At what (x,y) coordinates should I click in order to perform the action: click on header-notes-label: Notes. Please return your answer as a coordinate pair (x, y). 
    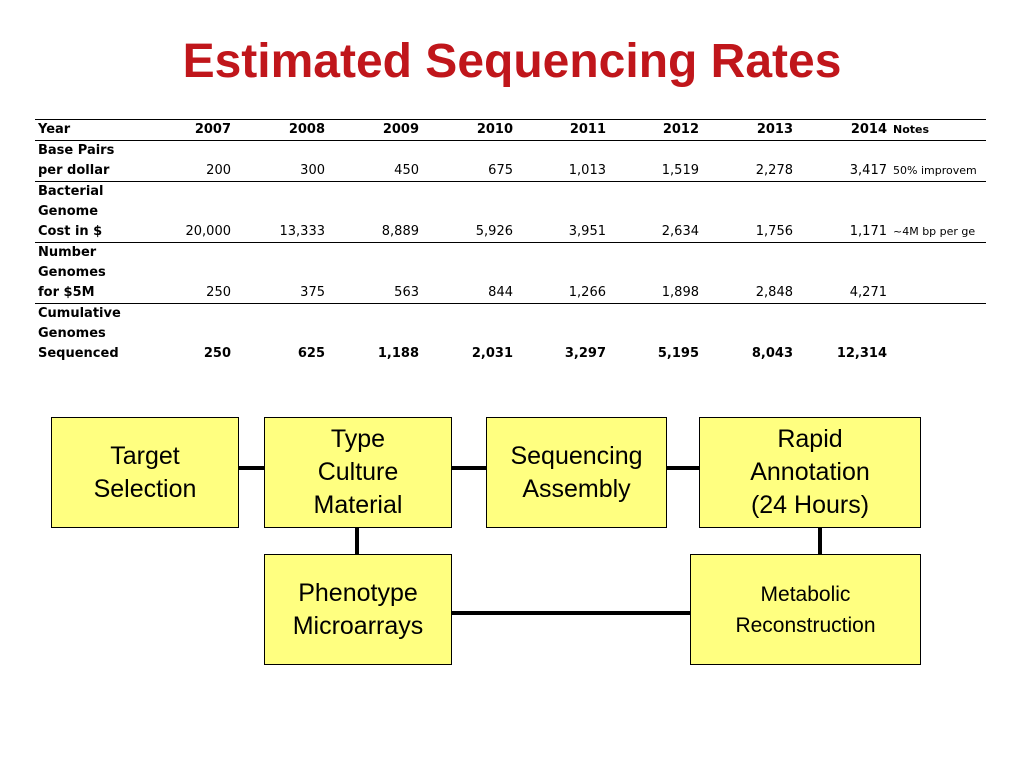
    Looking at the image, I should click on (936, 130).